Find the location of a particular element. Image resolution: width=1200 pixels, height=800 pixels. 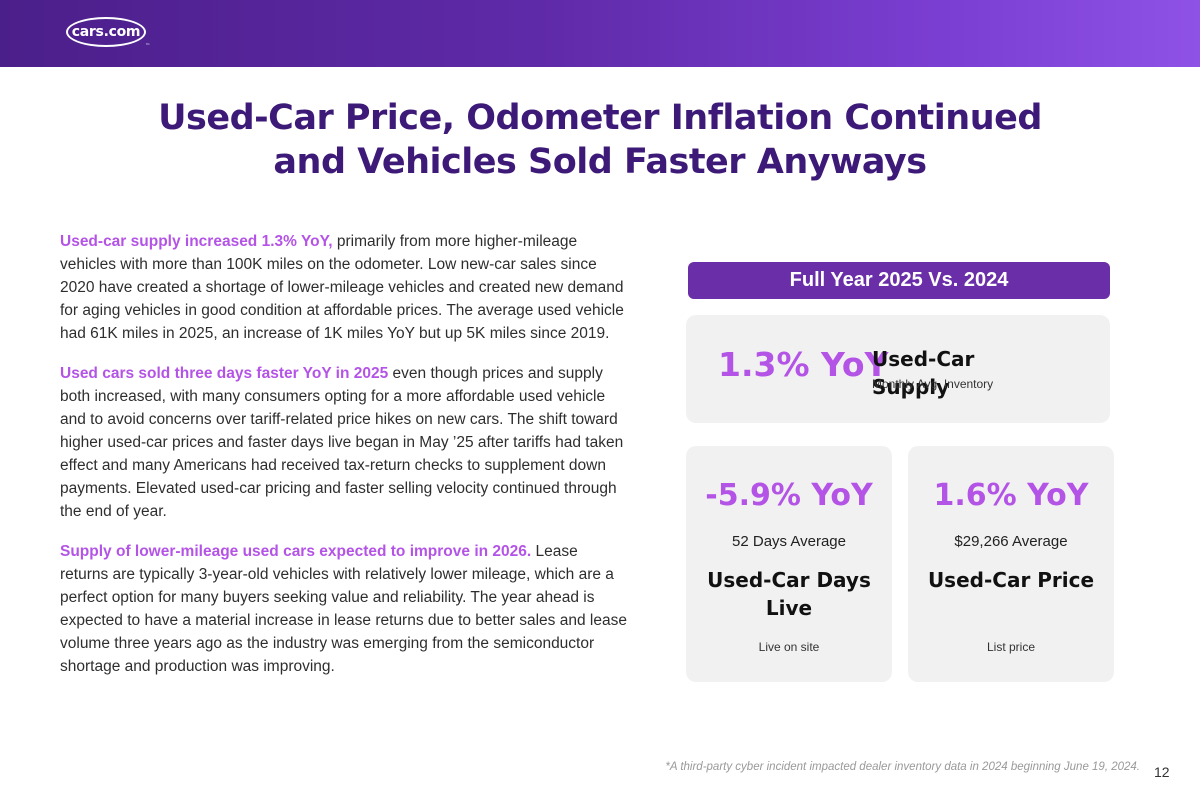

supply-value: 1.3% YoY is located at coordinates (803, 364).